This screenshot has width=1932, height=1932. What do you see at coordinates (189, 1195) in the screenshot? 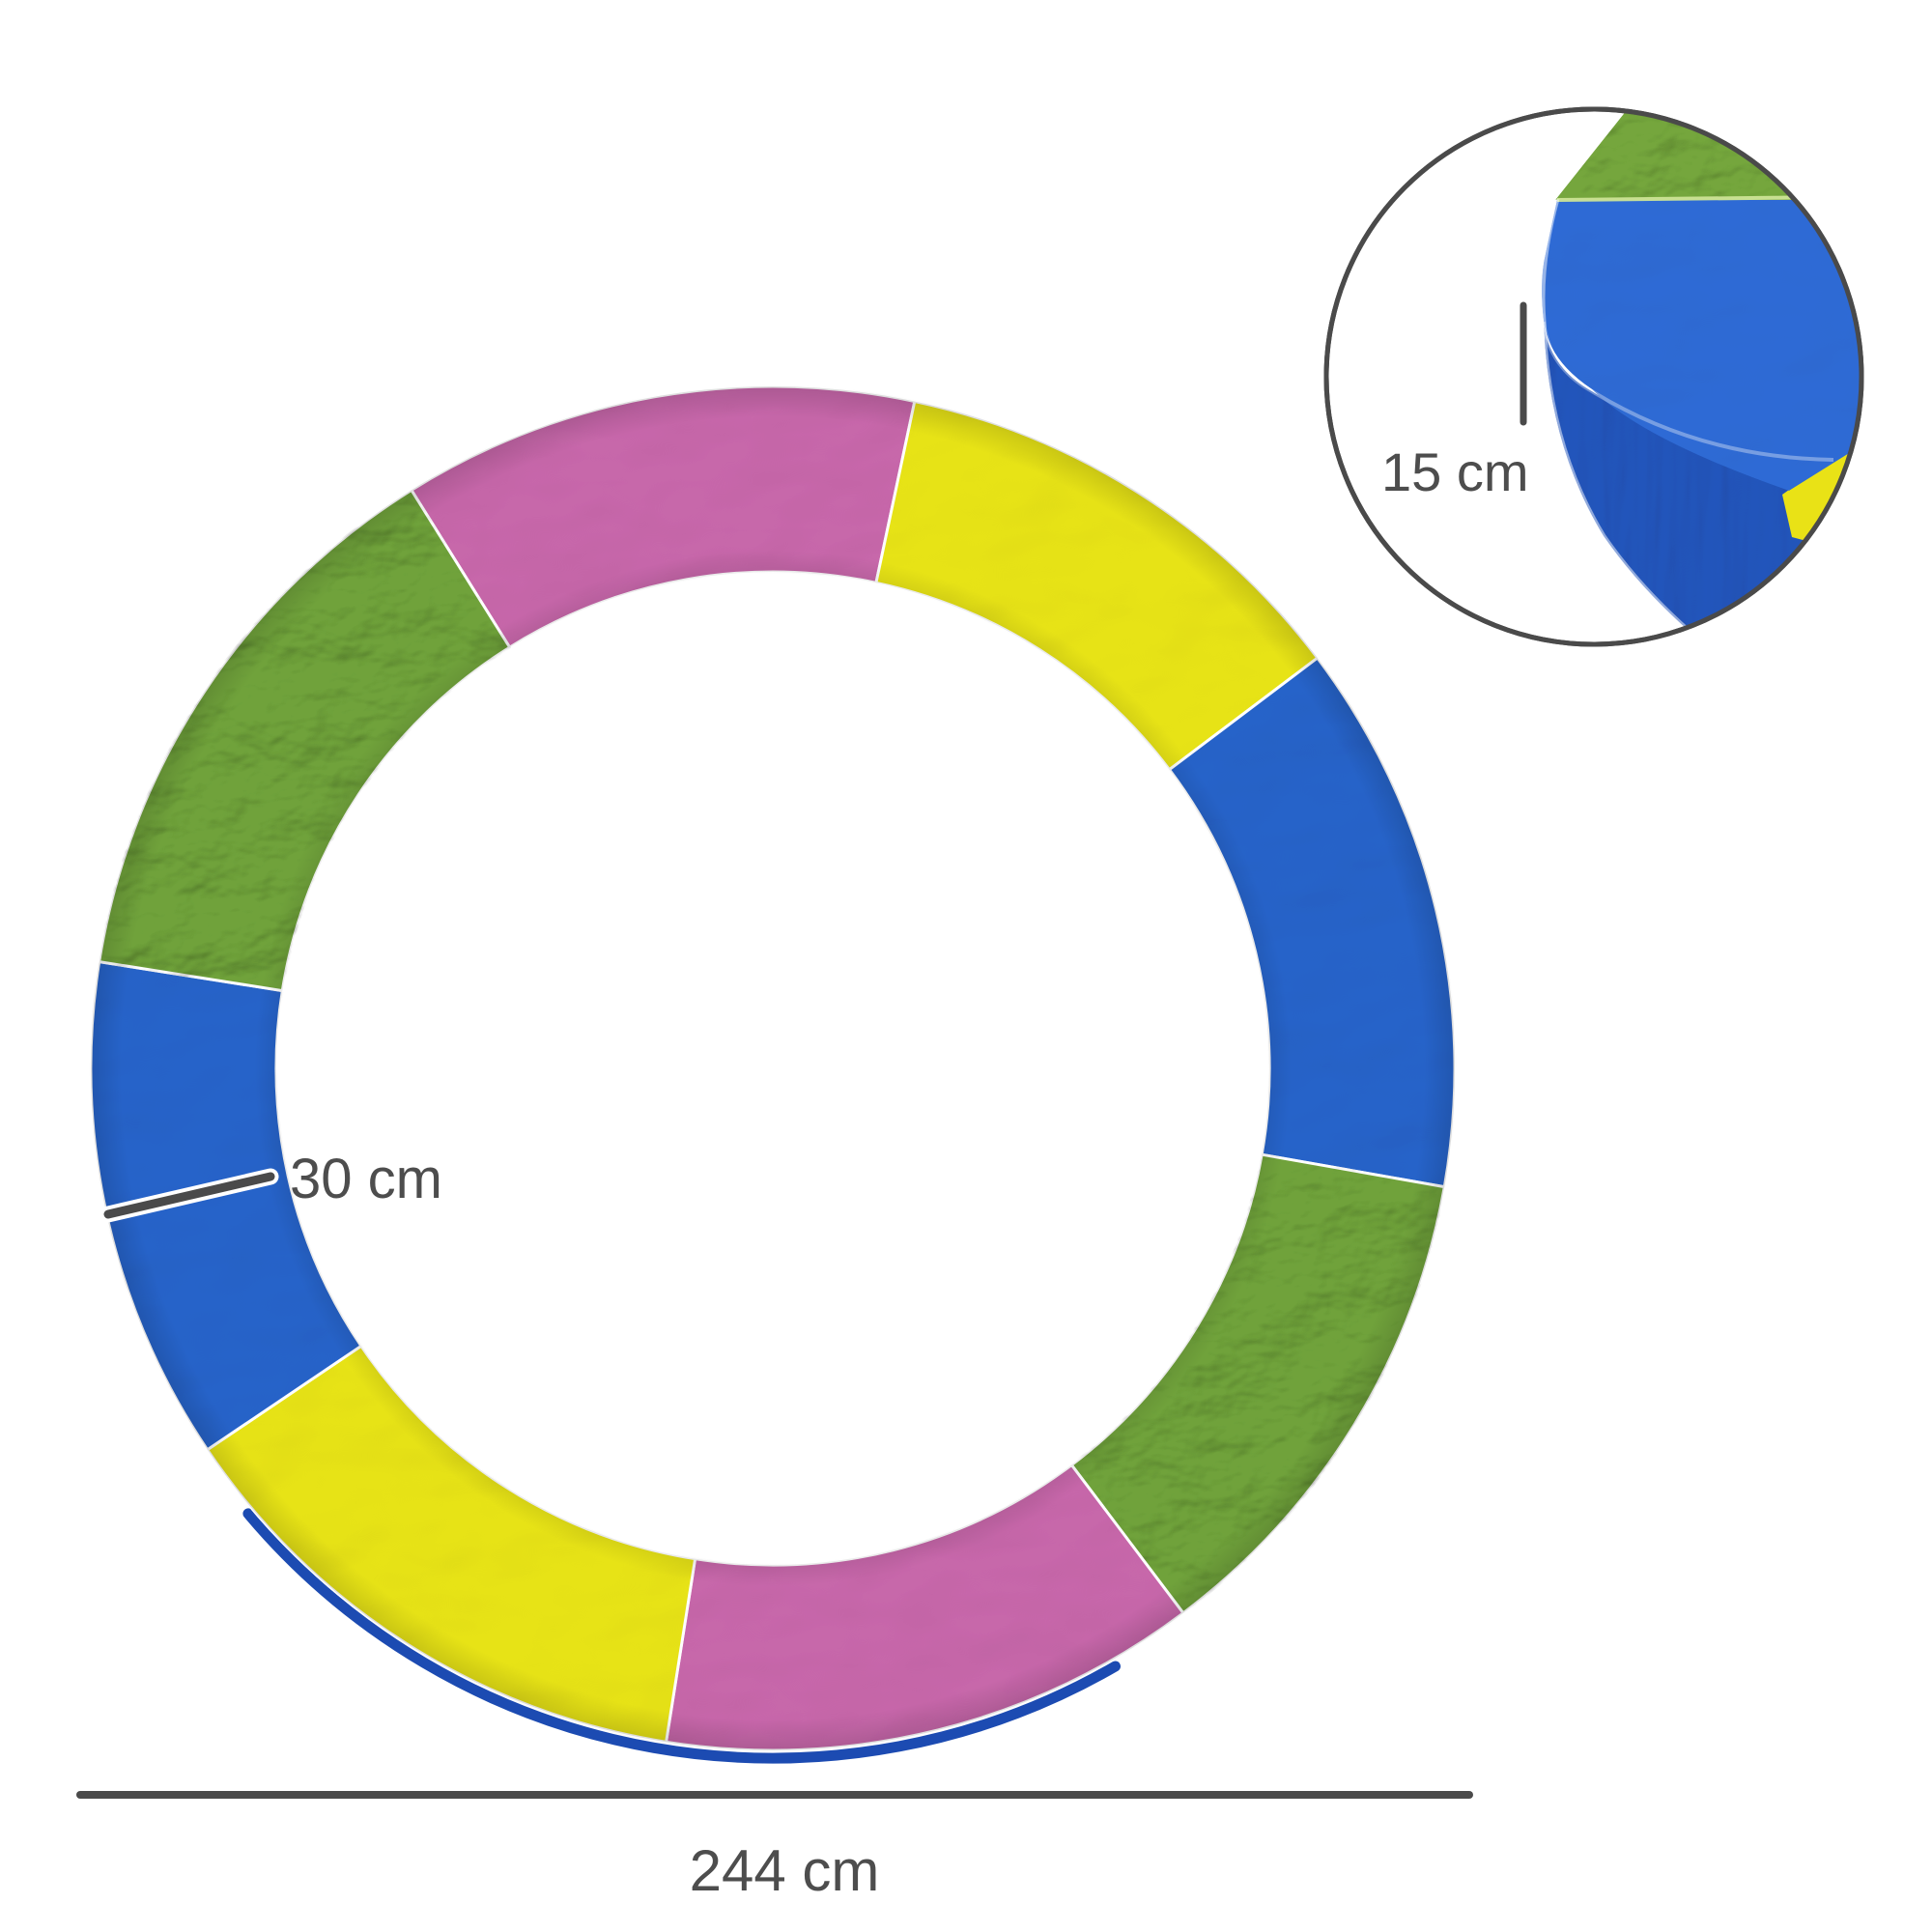
I see `width-dimension-line` at bounding box center [189, 1195].